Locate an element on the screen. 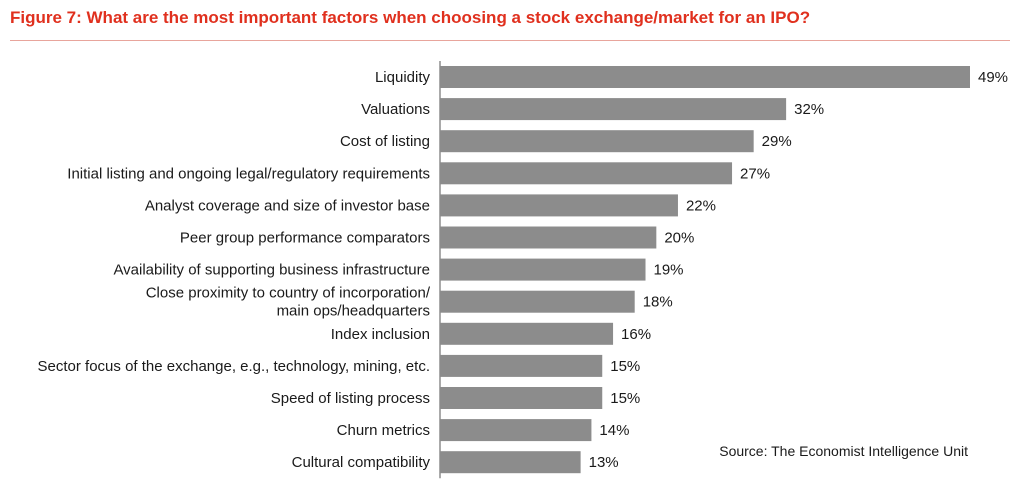 The image size is (1024, 488). category-label: Speed of listing process is located at coordinates (350, 398).